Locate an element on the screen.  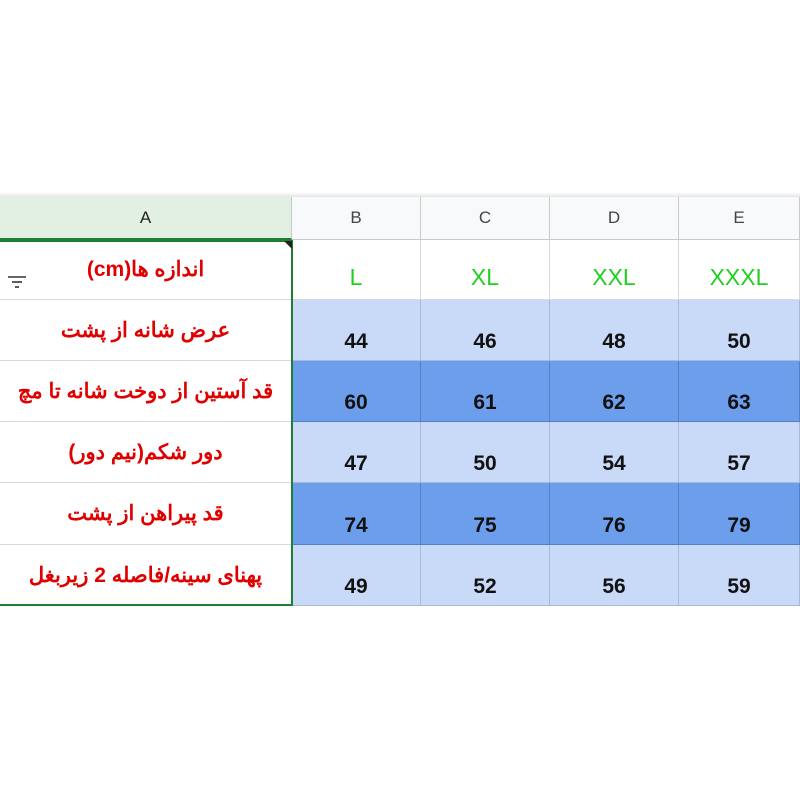
row-label: عرض شانه از پشت is located at coordinates (146, 330).